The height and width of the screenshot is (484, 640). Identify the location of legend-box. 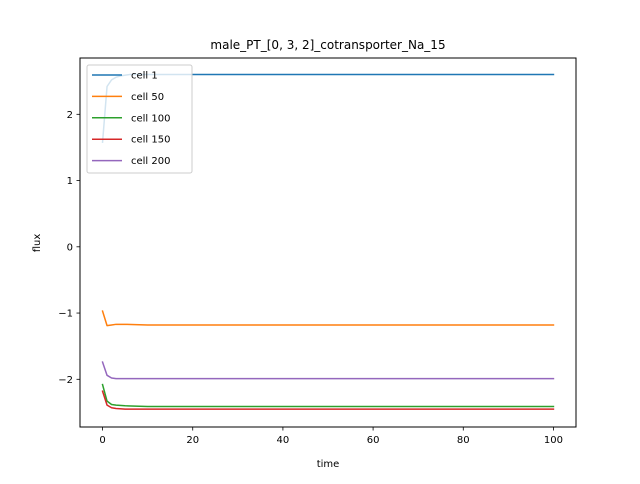
(139, 119).